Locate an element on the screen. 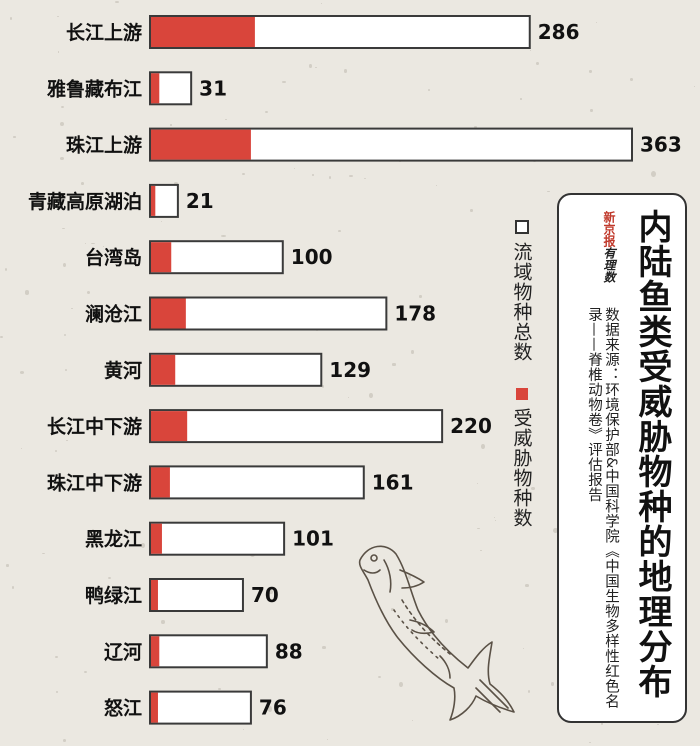 This screenshot has width=700, height=746. label-threatened: 16 is located at coordinates (189, 257).